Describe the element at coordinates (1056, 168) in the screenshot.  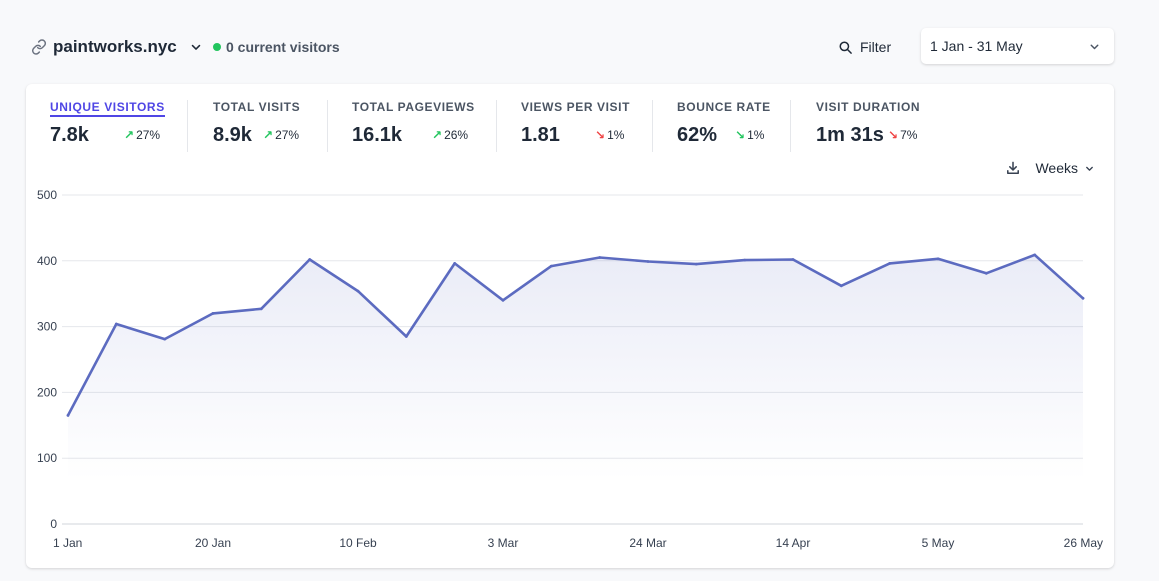
I see `interval-label: Weeks` at that location.